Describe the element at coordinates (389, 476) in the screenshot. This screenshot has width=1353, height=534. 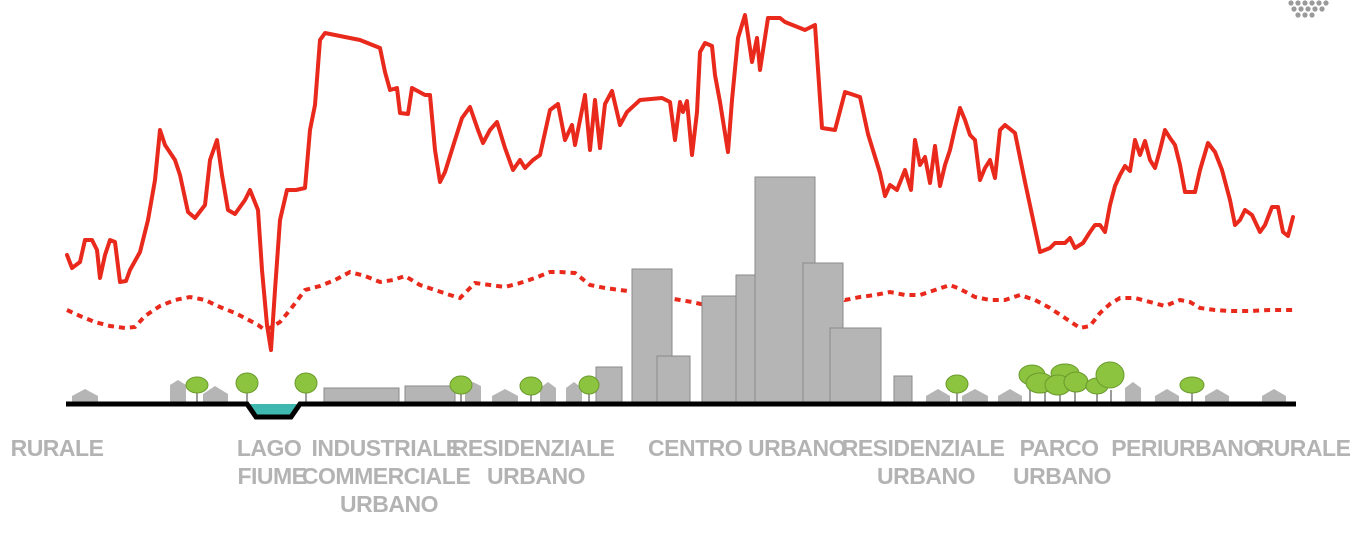
I see `zone-label-industriale: INDUSTRIALE COMMERCIALE URBANO` at that location.